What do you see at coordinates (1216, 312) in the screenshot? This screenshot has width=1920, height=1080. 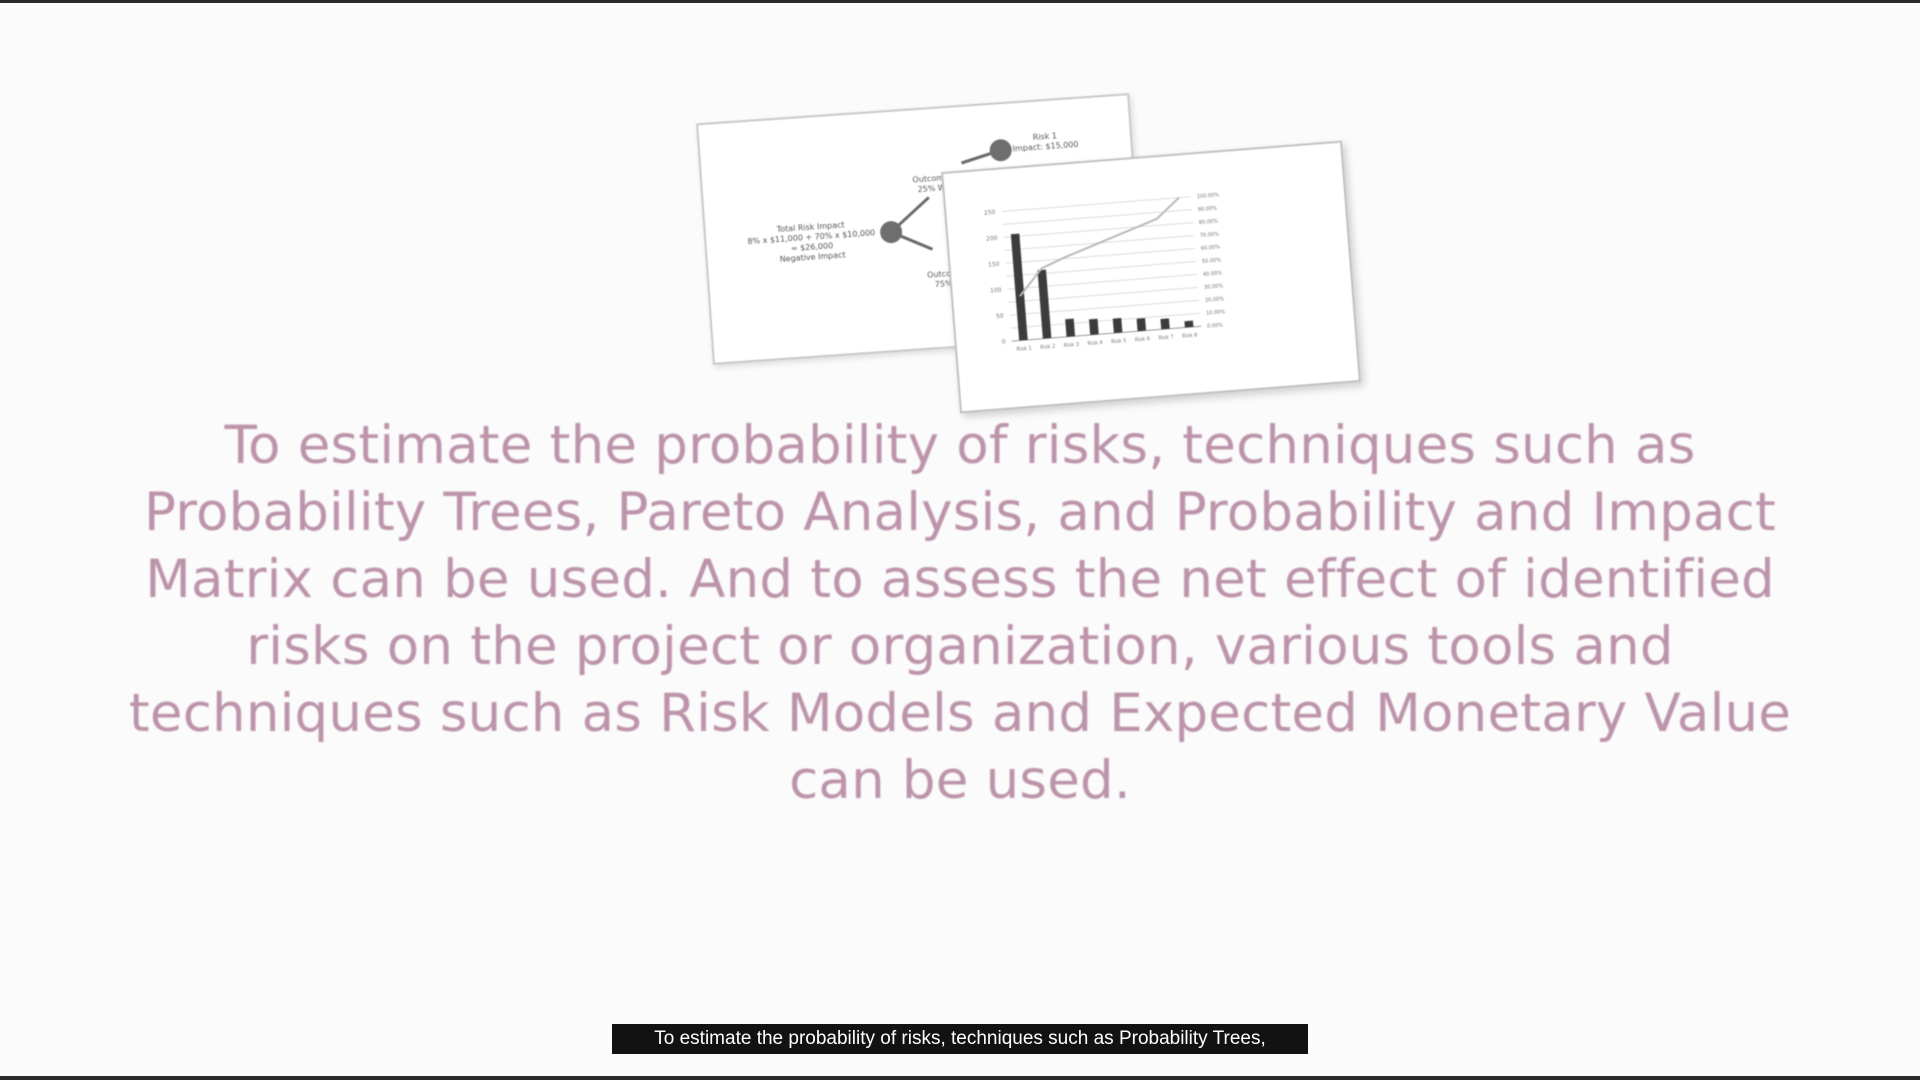 I see `chart-y2-tick-label: 10.00%` at bounding box center [1216, 312].